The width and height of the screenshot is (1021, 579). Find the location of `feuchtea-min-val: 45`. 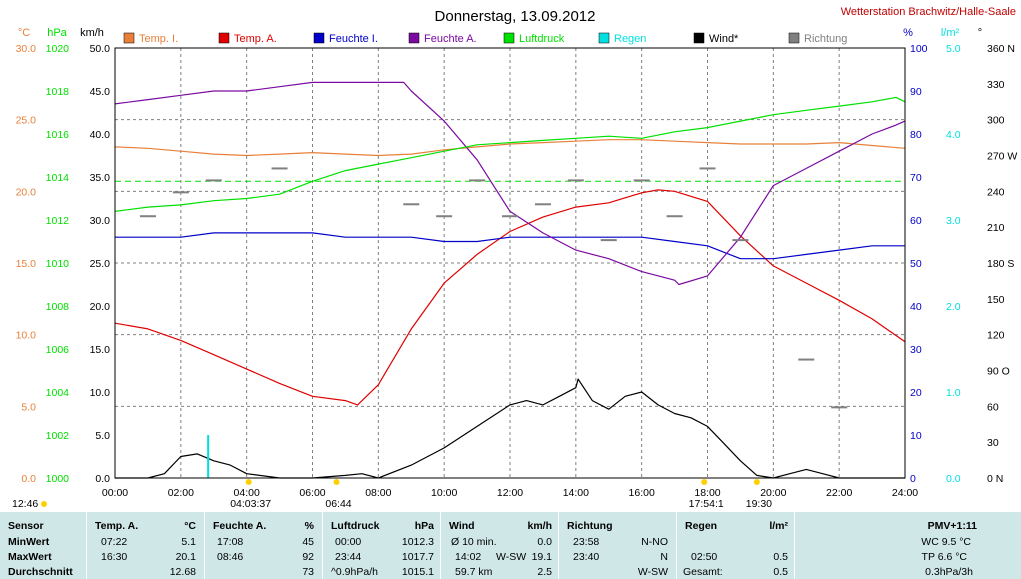

feuchtea-min-val: 45 is located at coordinates (308, 542).